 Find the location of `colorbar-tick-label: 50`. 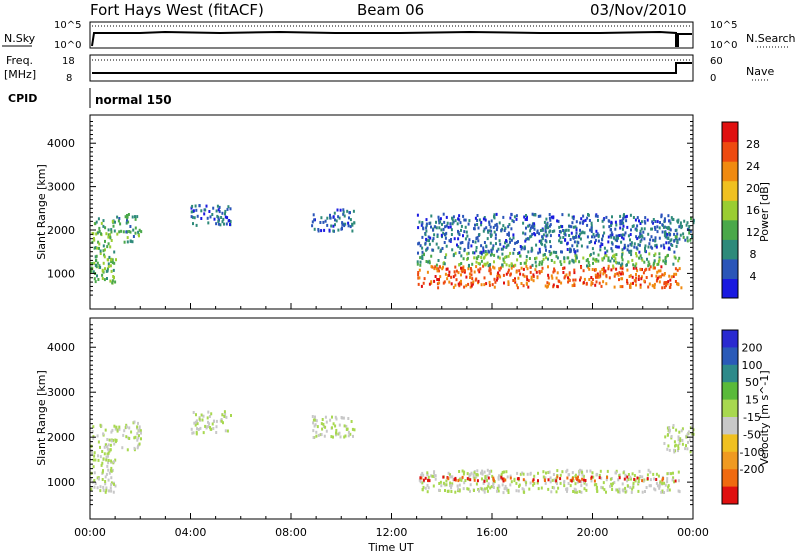

colorbar-tick-label: 50 is located at coordinates (752, 382).